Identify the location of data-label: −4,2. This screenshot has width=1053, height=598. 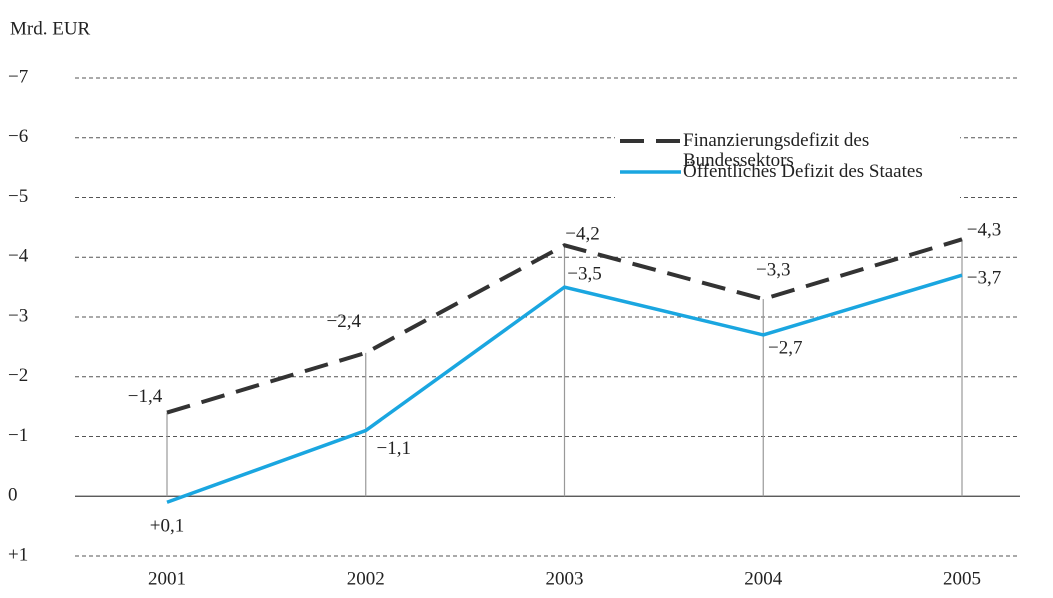
(582, 234).